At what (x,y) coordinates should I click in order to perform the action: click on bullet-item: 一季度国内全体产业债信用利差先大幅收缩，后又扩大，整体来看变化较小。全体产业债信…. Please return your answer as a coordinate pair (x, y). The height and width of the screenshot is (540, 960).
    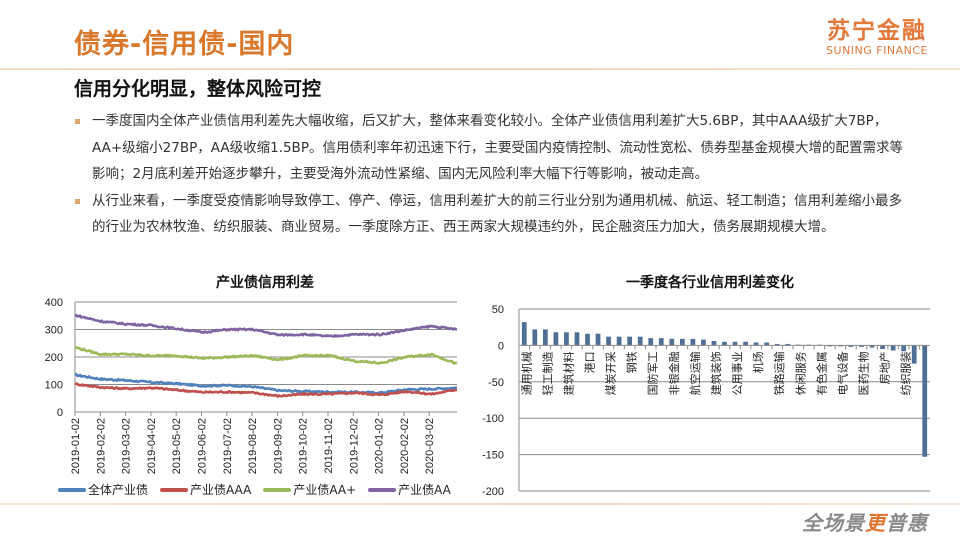
    Looking at the image, I should click on (494, 148).